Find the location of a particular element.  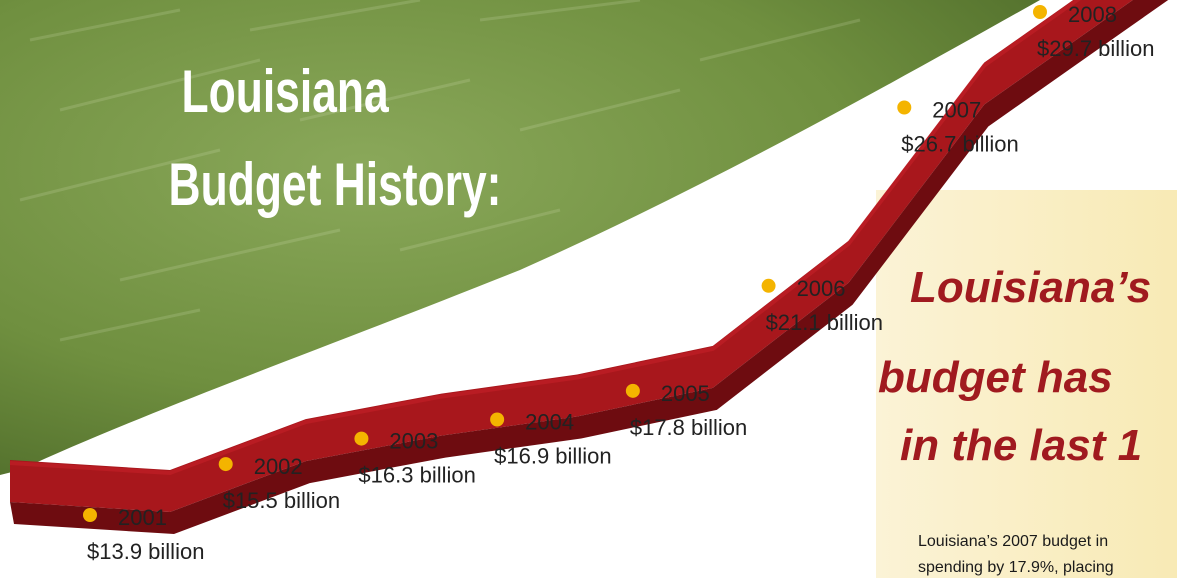

year-label-2007: 2007 is located at coordinates (956, 110).